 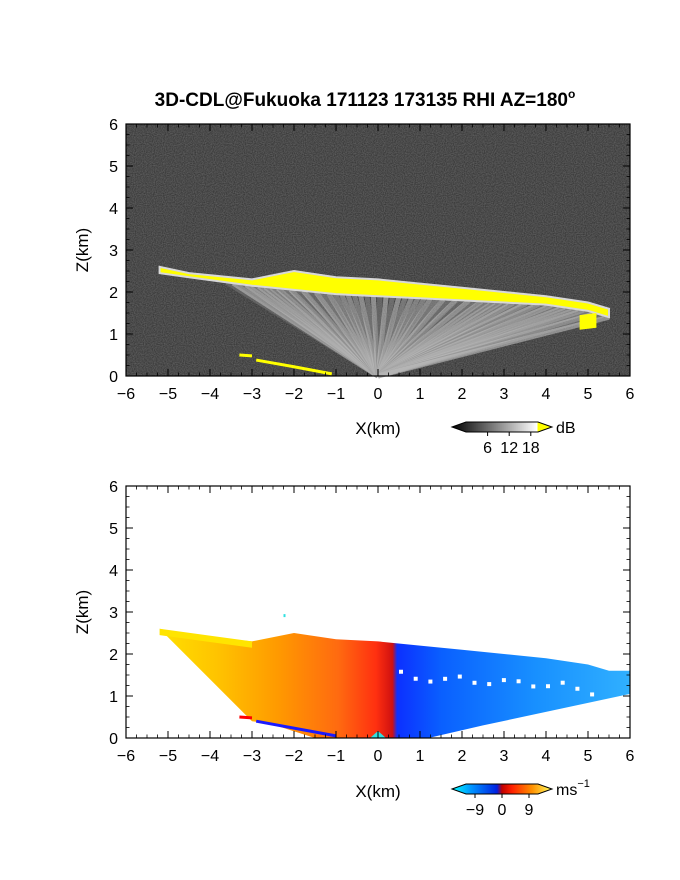 I want to click on velocity-x-tick-label: 3, so click(x=504, y=756).